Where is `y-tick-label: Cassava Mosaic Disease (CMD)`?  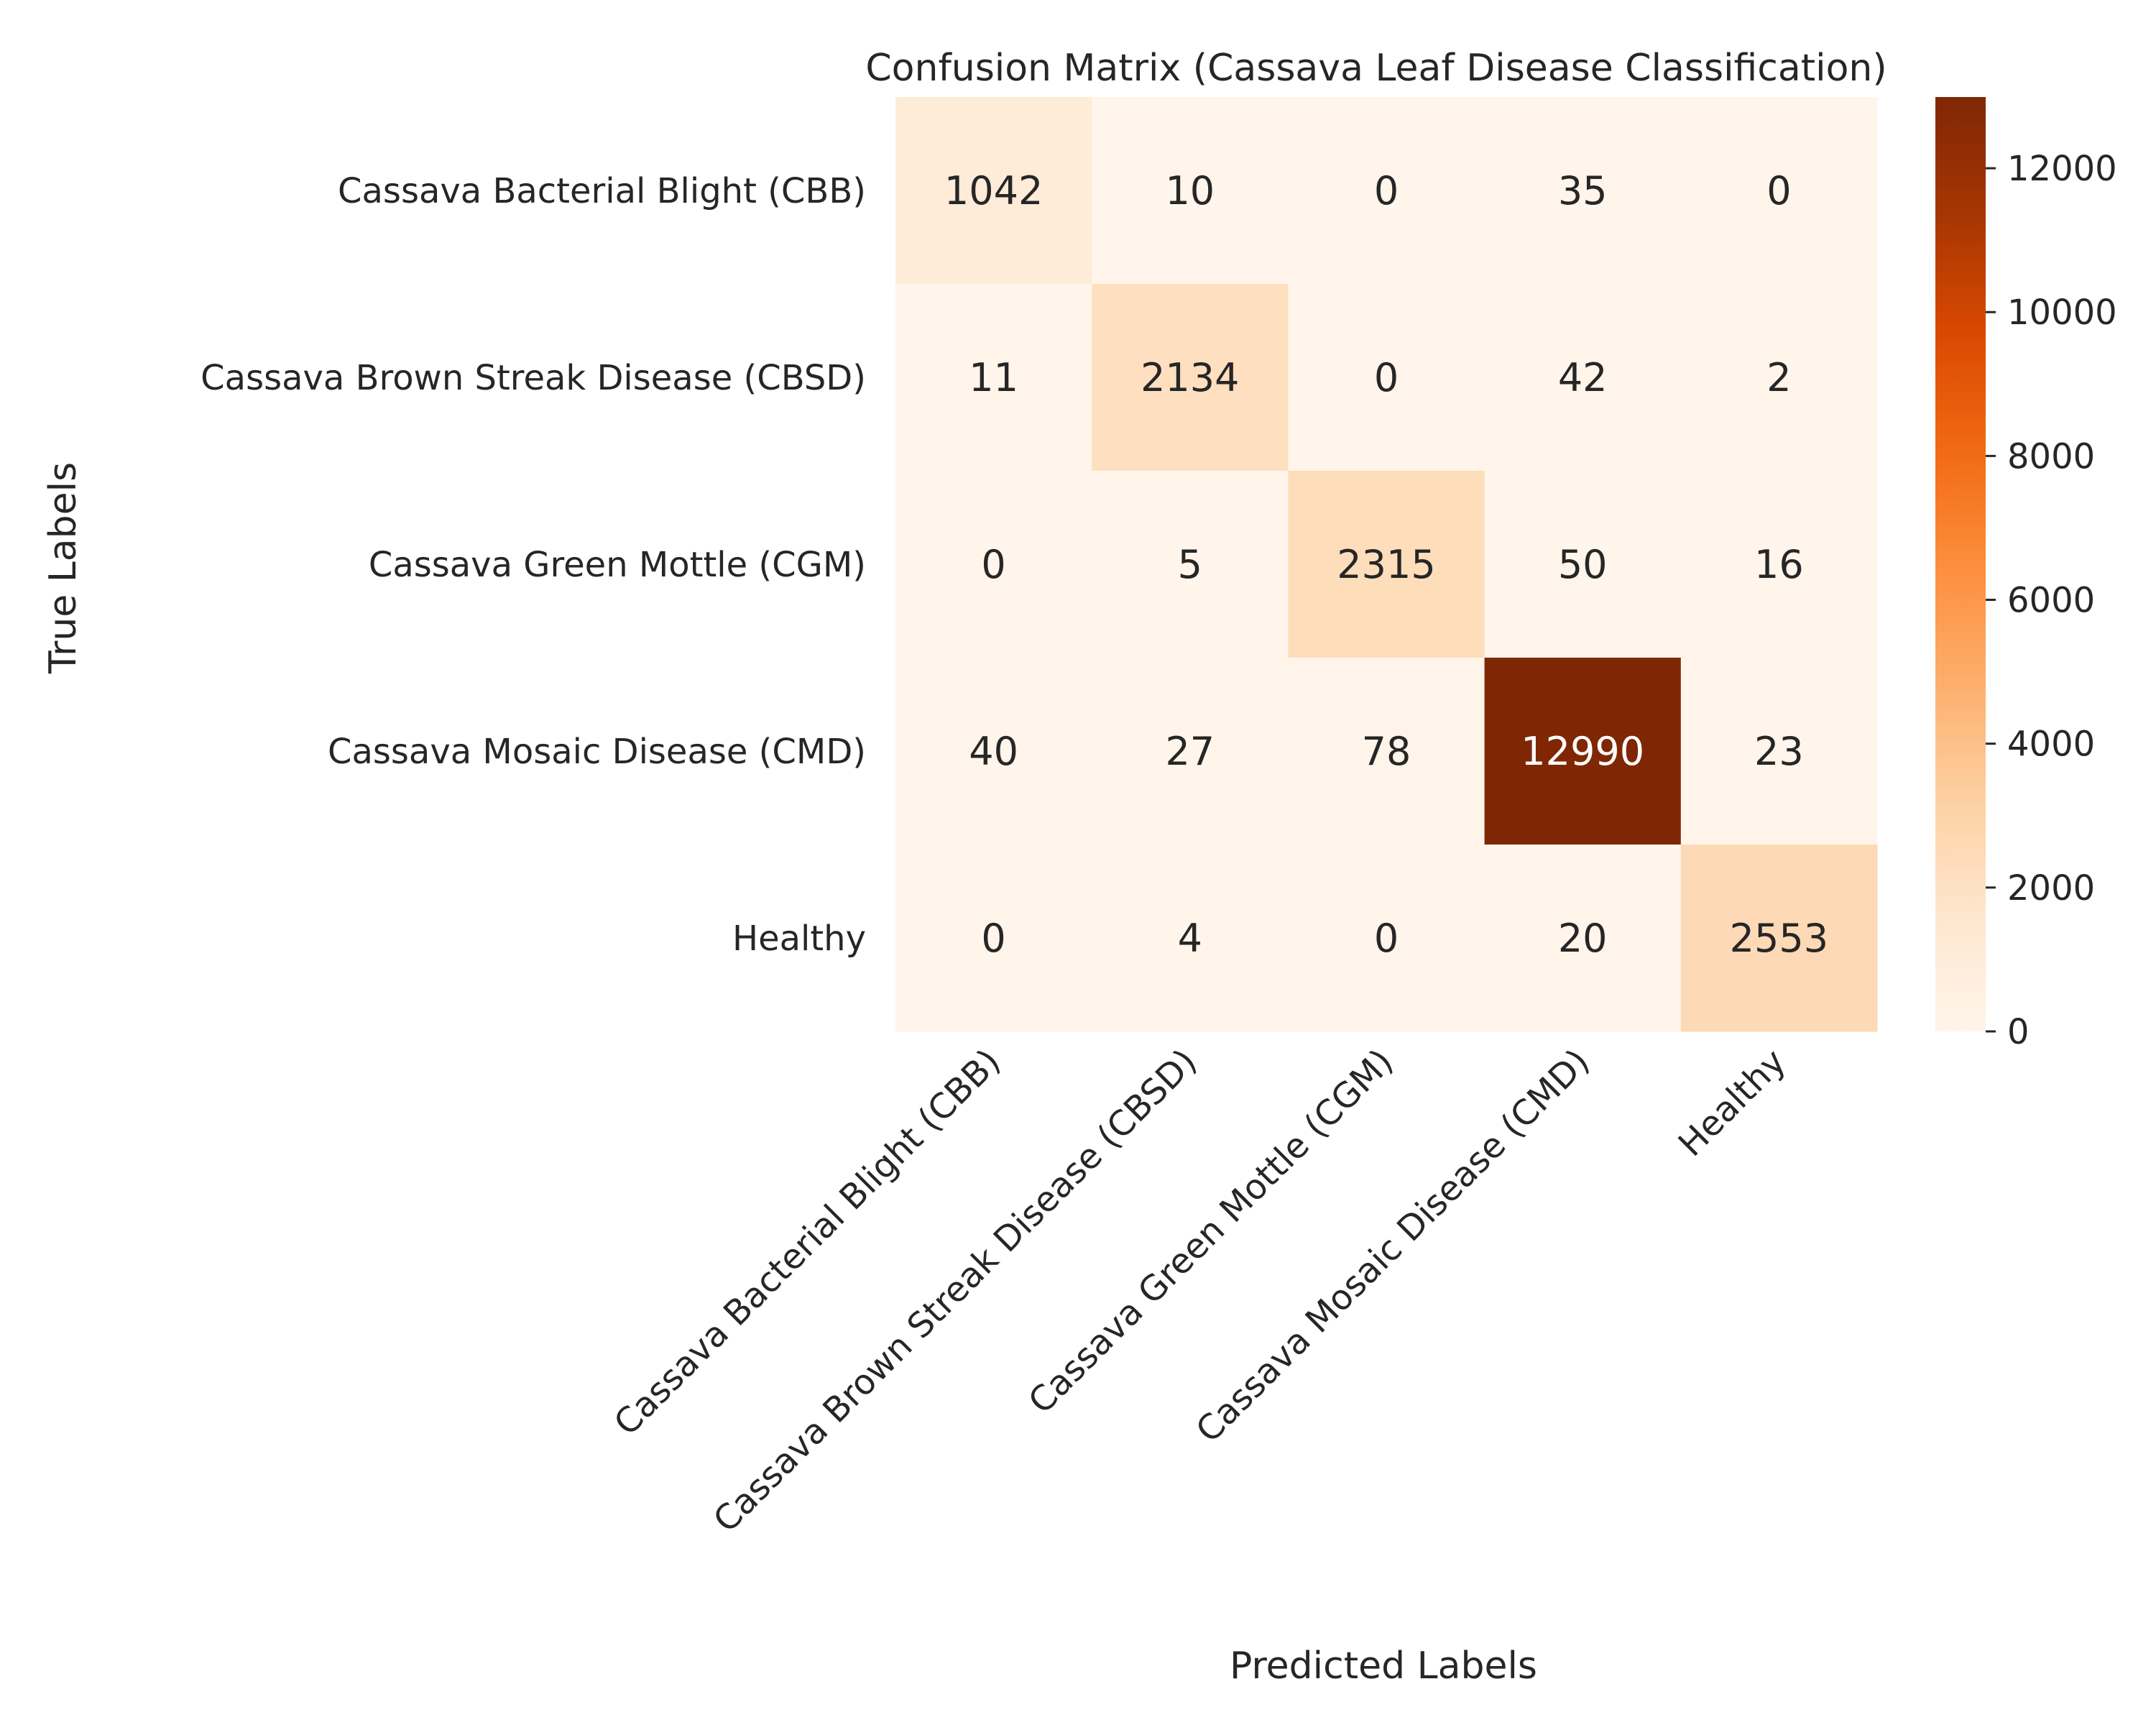
y-tick-label: Cassava Mosaic Disease (CMD) is located at coordinates (597, 752).